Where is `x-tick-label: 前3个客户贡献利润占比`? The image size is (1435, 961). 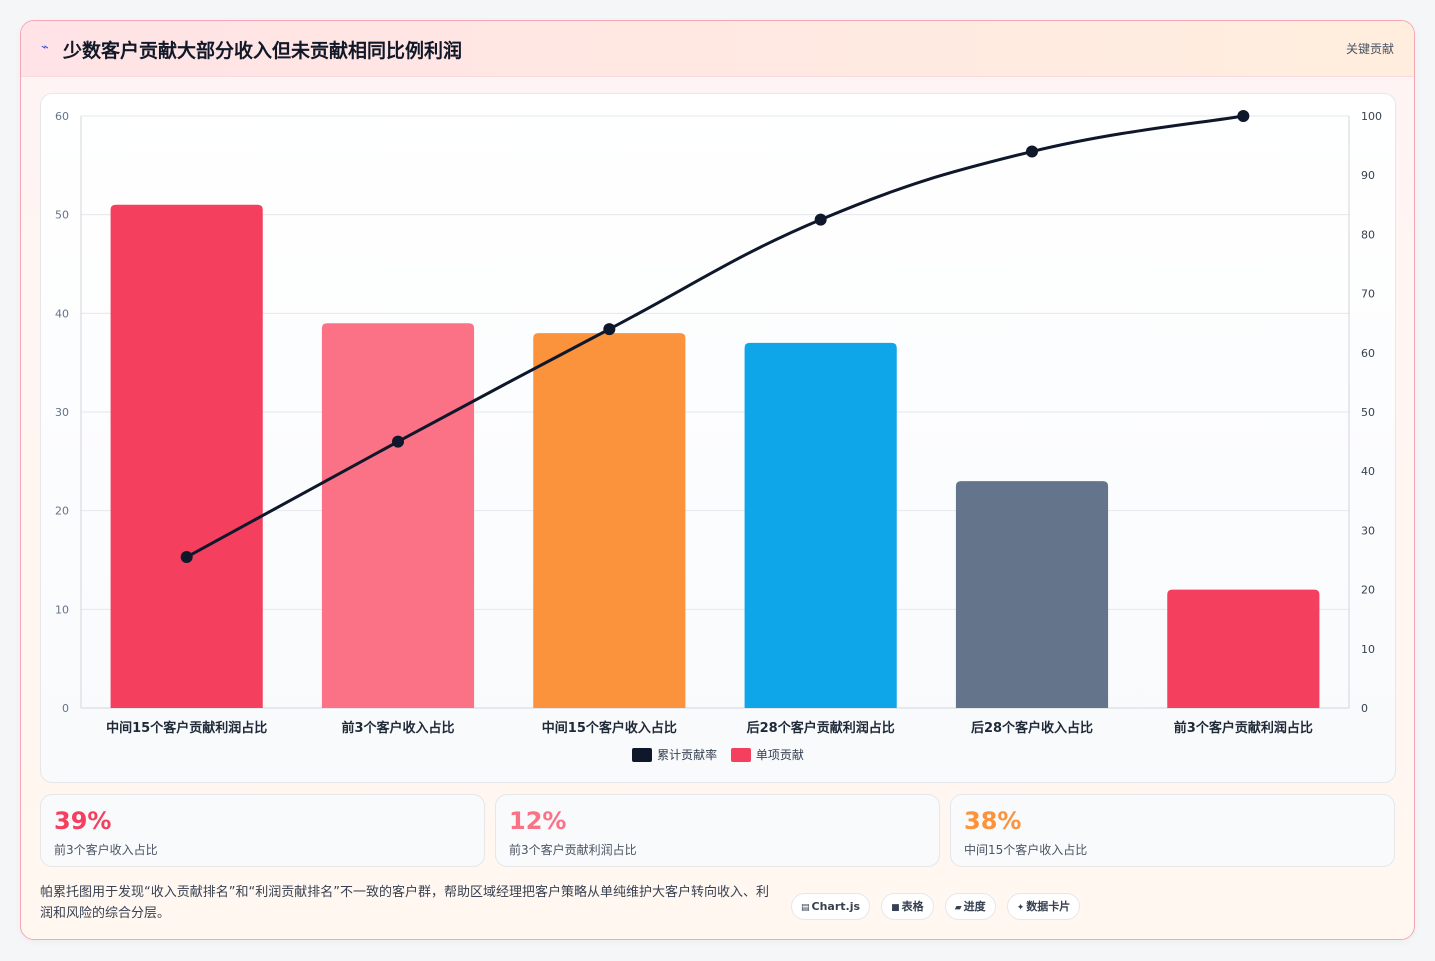
x-tick-label: 前3个客户贡献利润占比 is located at coordinates (1243, 728).